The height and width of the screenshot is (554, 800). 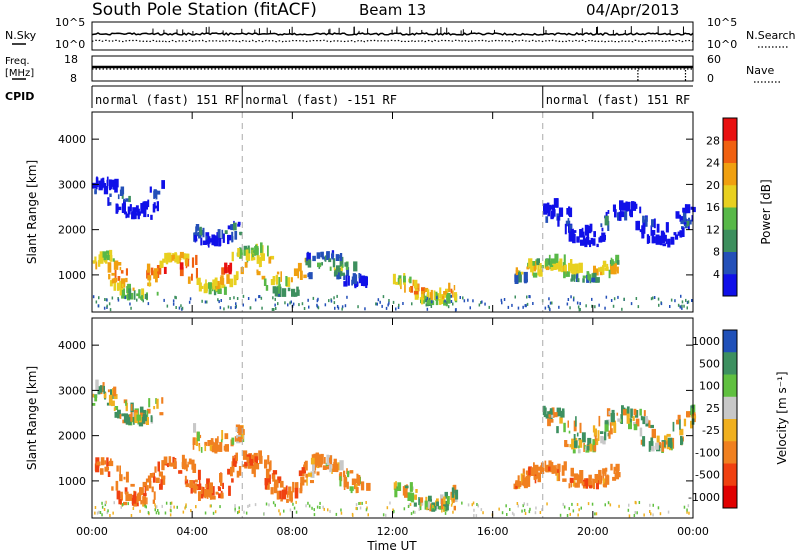 What do you see at coordinates (760, 70) in the screenshot?
I see `nave-label: Nave` at bounding box center [760, 70].